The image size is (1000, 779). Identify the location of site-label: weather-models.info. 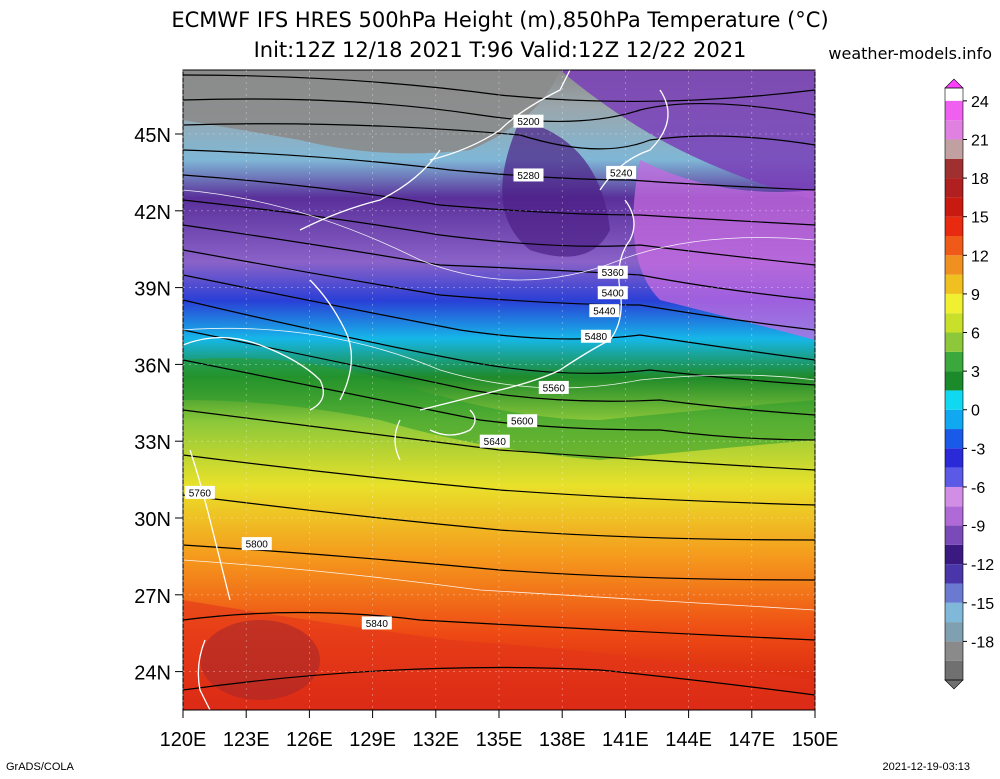
(910, 53).